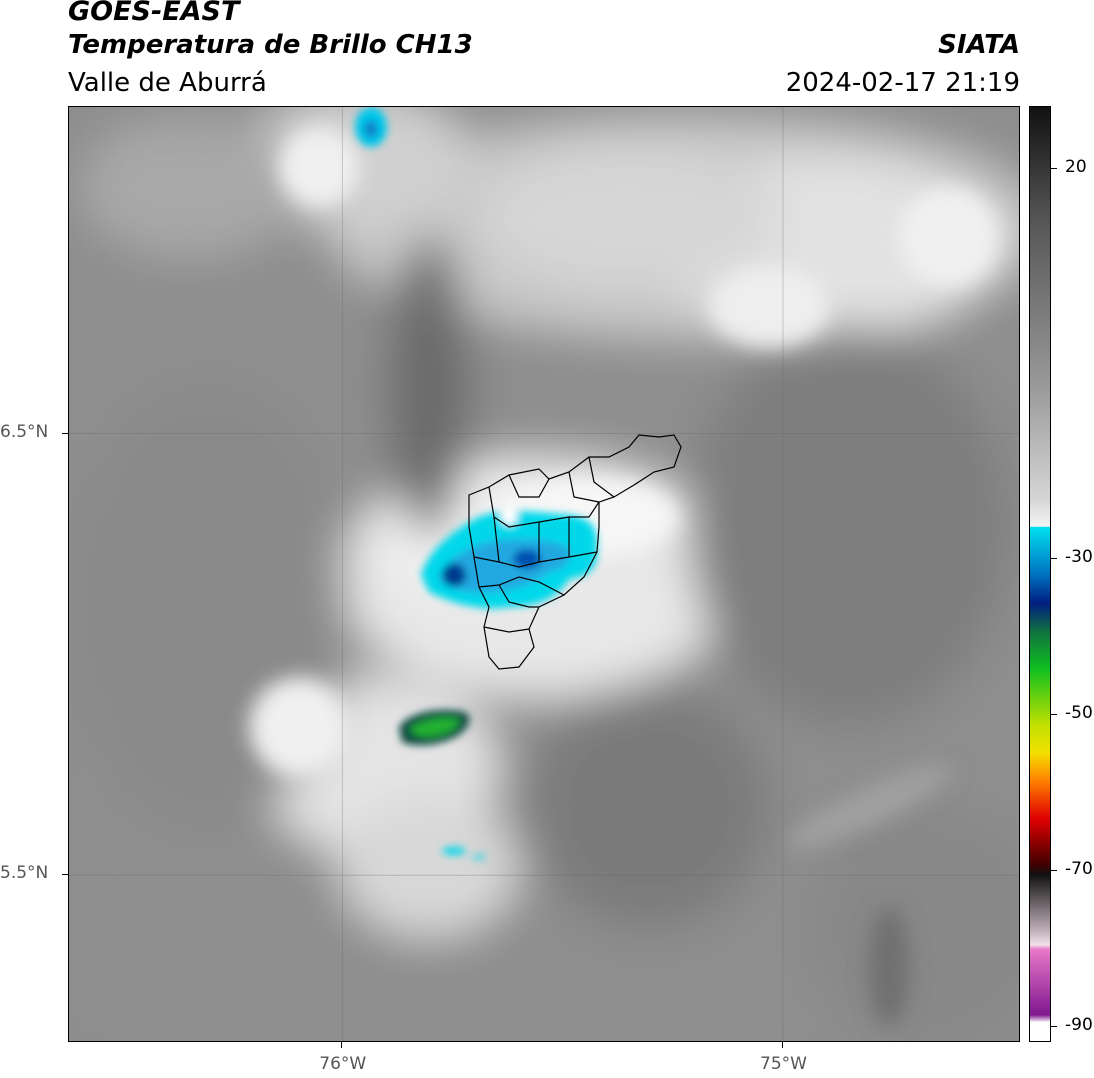  I want to click on datetime-label: 2024-02-17 21:19, so click(902, 83).